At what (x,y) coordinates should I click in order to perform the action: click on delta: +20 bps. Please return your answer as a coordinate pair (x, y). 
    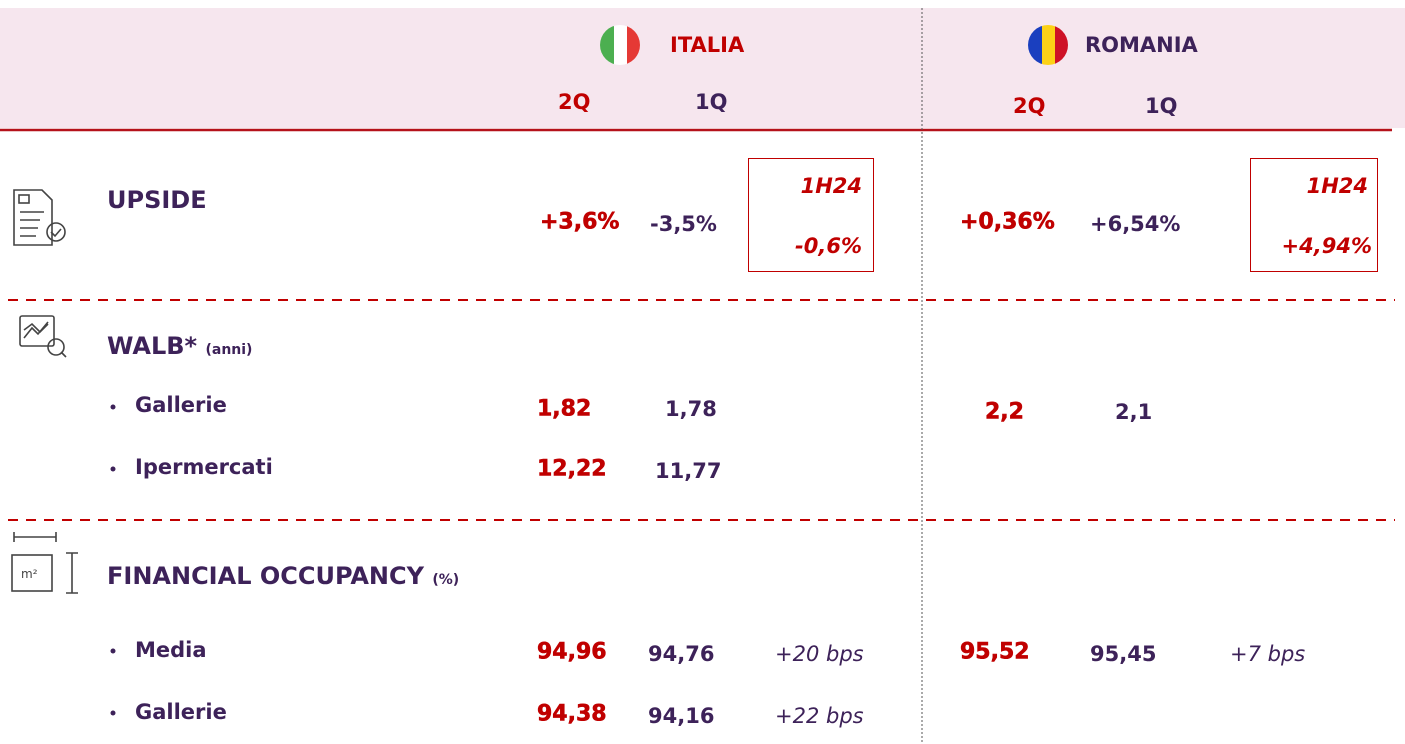
    Looking at the image, I should click on (819, 654).